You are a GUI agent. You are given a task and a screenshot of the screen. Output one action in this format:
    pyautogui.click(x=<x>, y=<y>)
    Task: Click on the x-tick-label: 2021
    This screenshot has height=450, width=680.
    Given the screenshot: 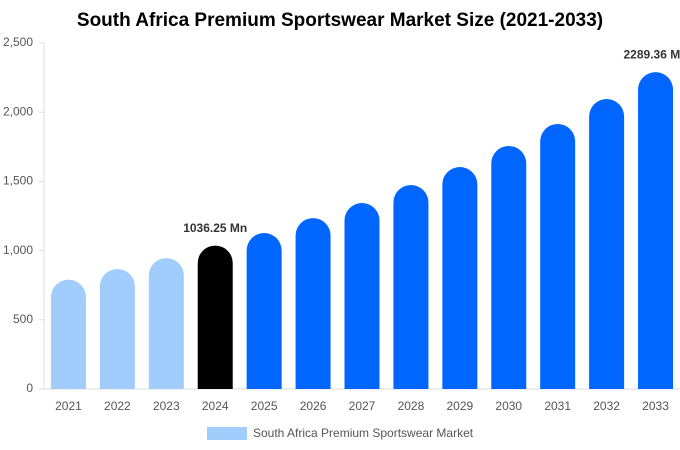 What is the action you would take?
    pyautogui.click(x=68, y=406)
    